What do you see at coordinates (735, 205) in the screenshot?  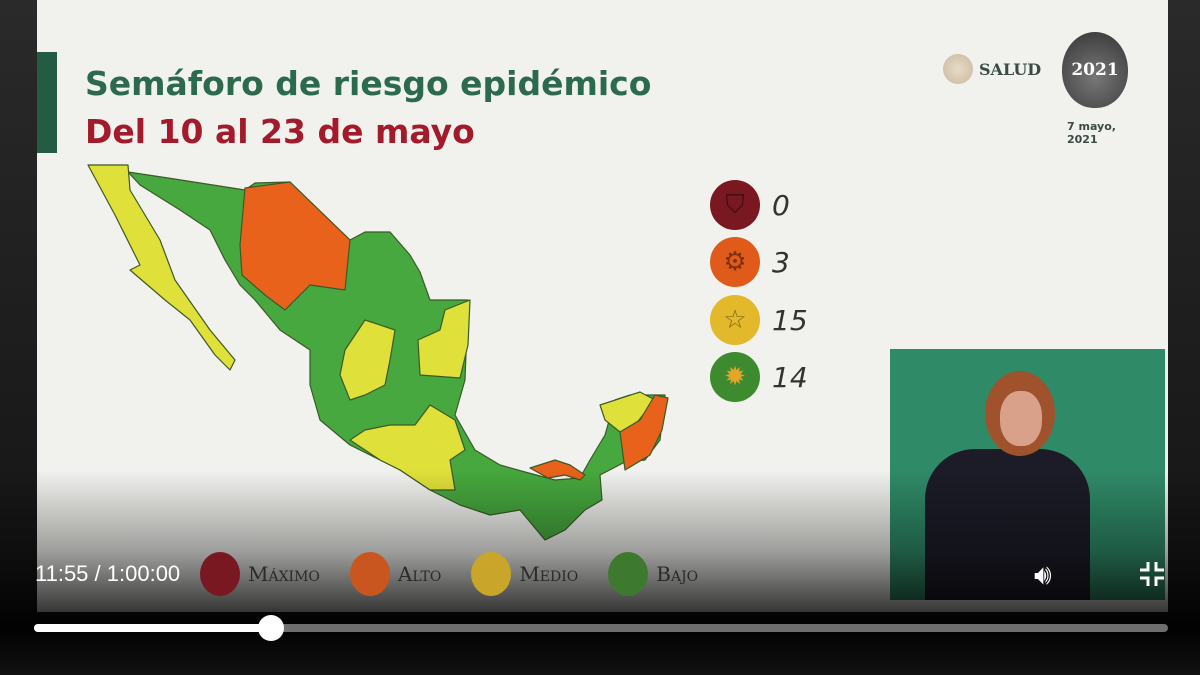 I see `shield-icon: ⛉` at bounding box center [735, 205].